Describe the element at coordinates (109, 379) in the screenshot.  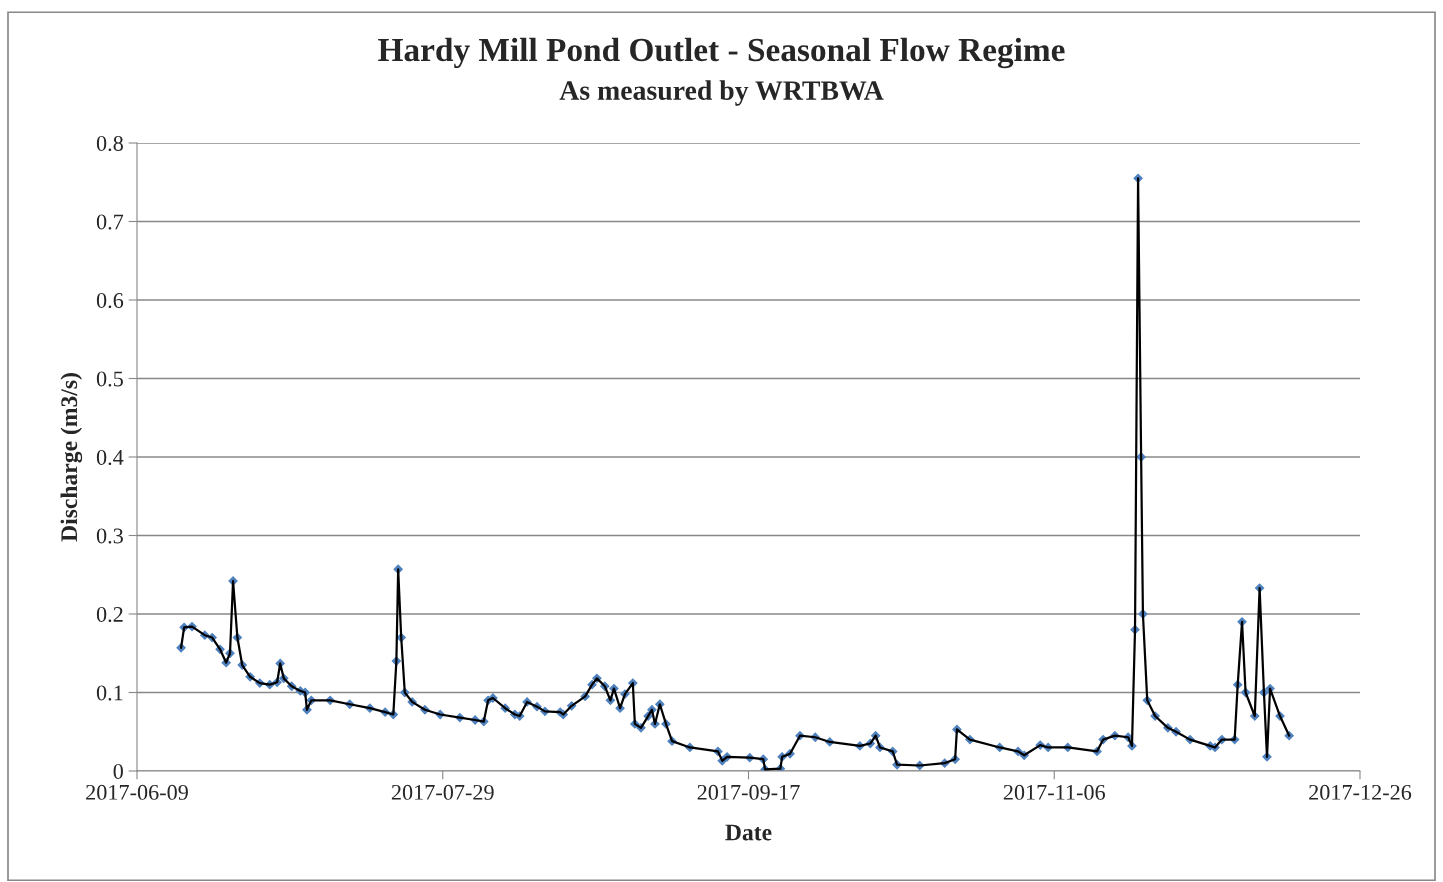
I see `y-tick-label: 0.5` at that location.